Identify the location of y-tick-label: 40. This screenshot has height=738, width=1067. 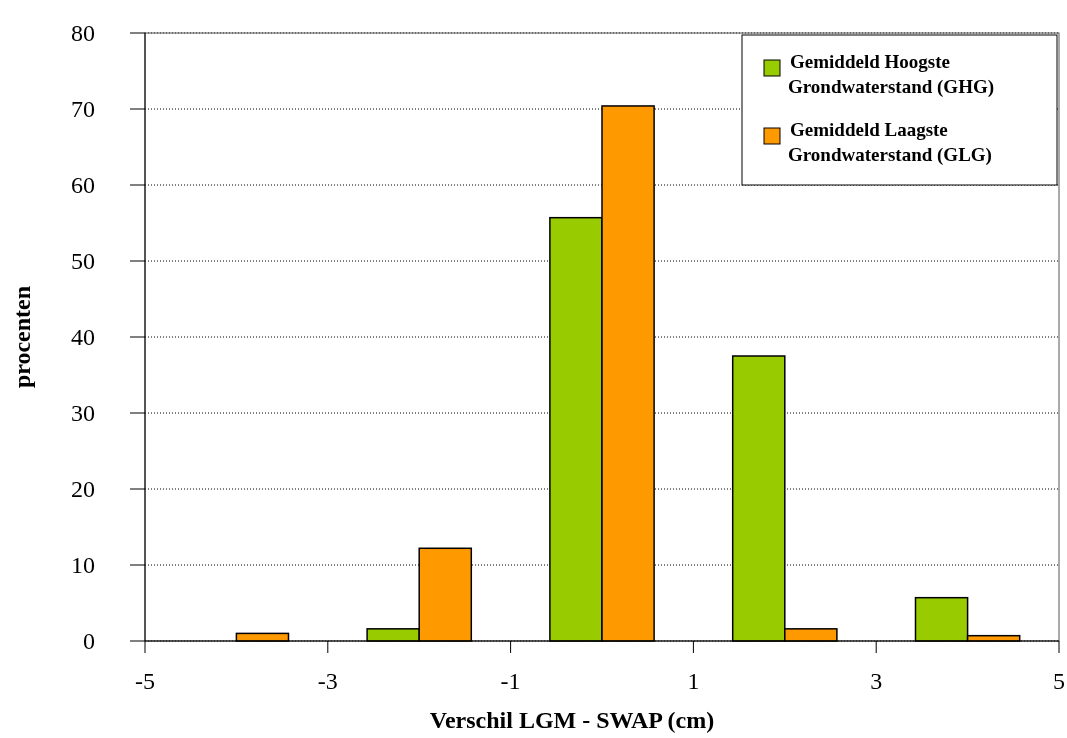
(83, 337).